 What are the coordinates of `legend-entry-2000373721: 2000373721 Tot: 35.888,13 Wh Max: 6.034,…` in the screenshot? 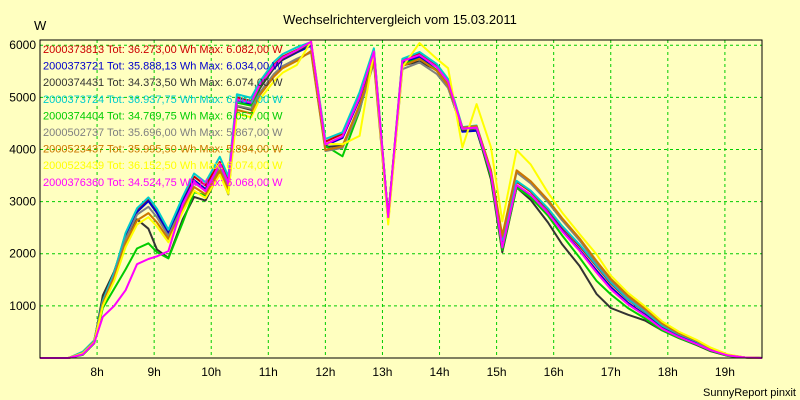 It's located at (163, 67).